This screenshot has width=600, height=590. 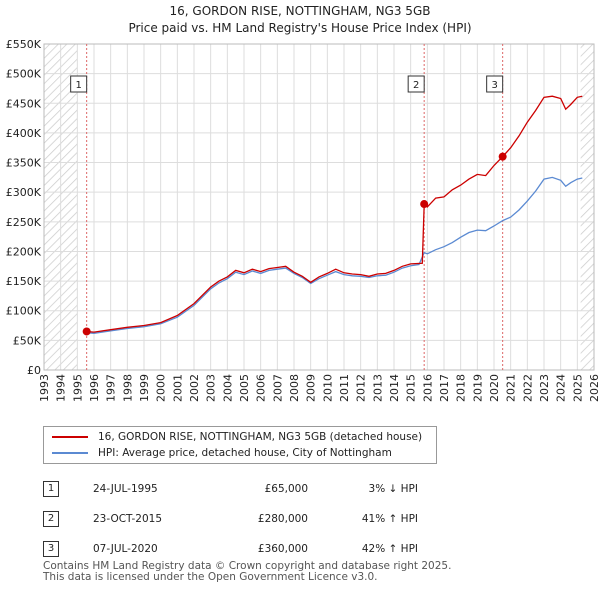 I want to click on x-tick-label: 2005, so click(x=244, y=388).